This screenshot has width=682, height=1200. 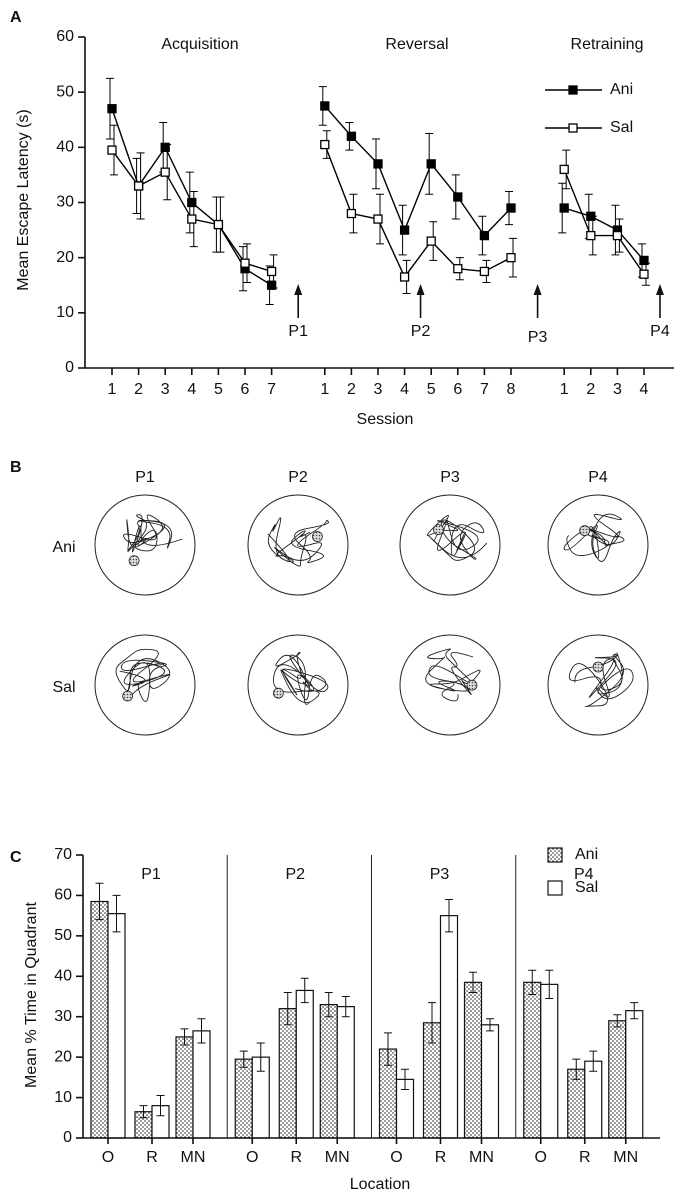 I want to click on x-tick-label: 4, so click(x=191, y=389).